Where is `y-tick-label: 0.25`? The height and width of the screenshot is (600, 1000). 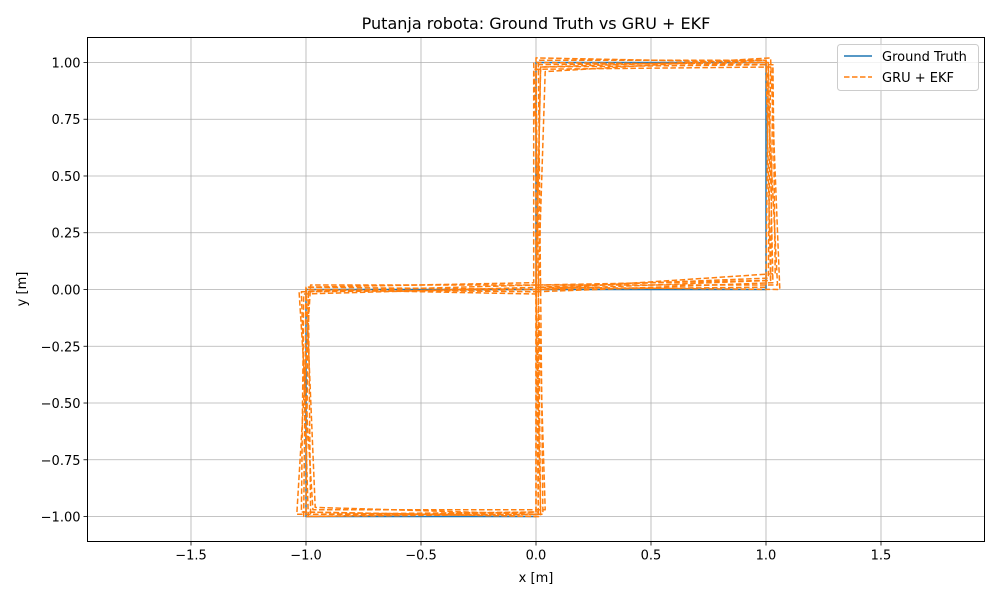
y-tick-label: 0.25 is located at coordinates (66, 234).